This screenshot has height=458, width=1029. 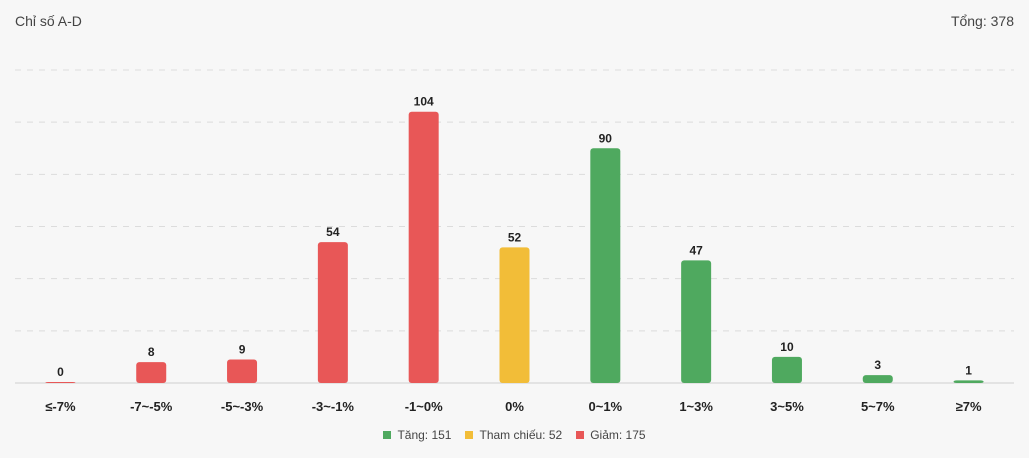 I want to click on x-tick-label: 5~7%, so click(x=878, y=406).